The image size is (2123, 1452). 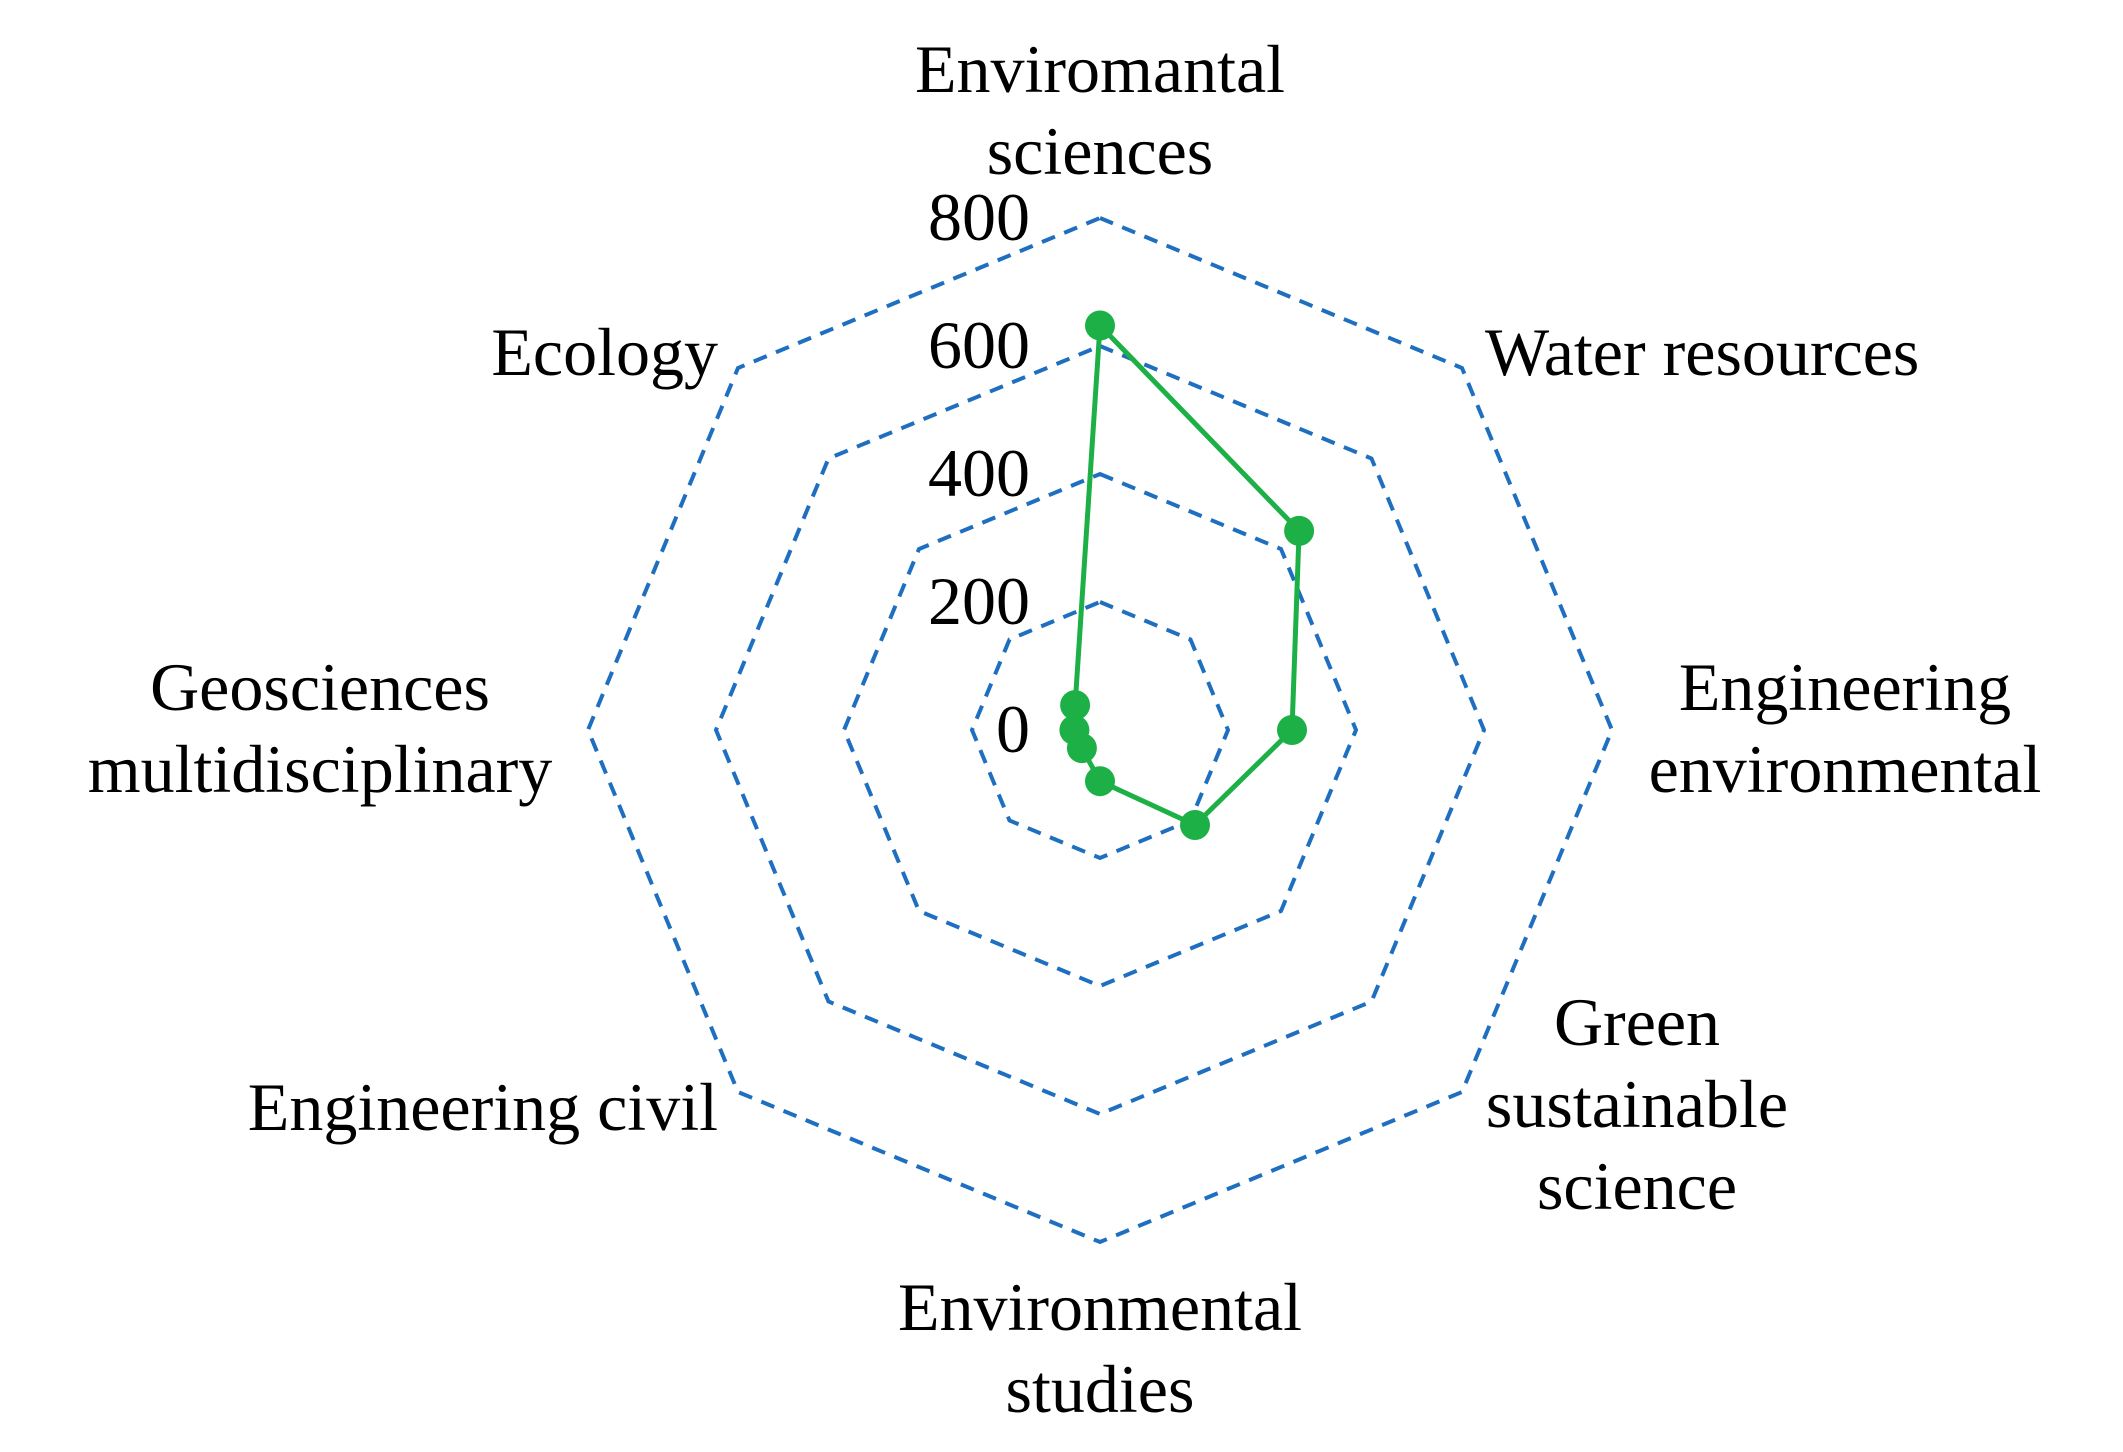 What do you see at coordinates (1100, 1307) in the screenshot?
I see `category-label-line: Environmental` at bounding box center [1100, 1307].